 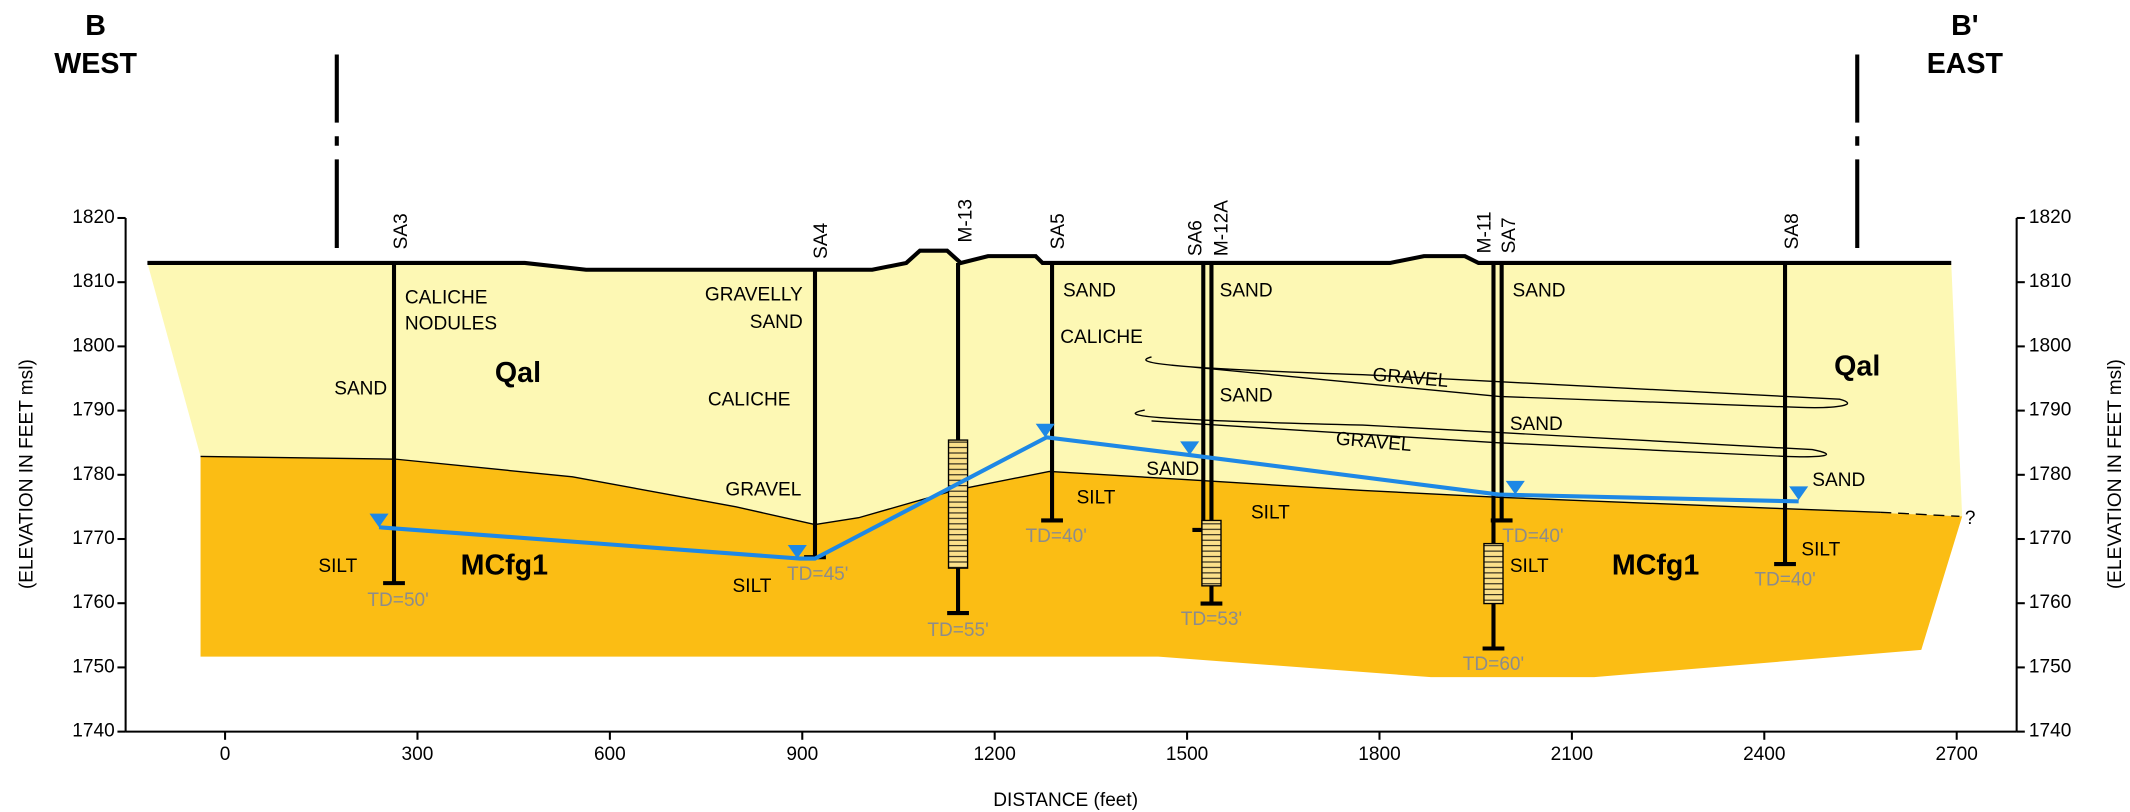 I want to click on well-name: SA4, so click(x=821, y=240).